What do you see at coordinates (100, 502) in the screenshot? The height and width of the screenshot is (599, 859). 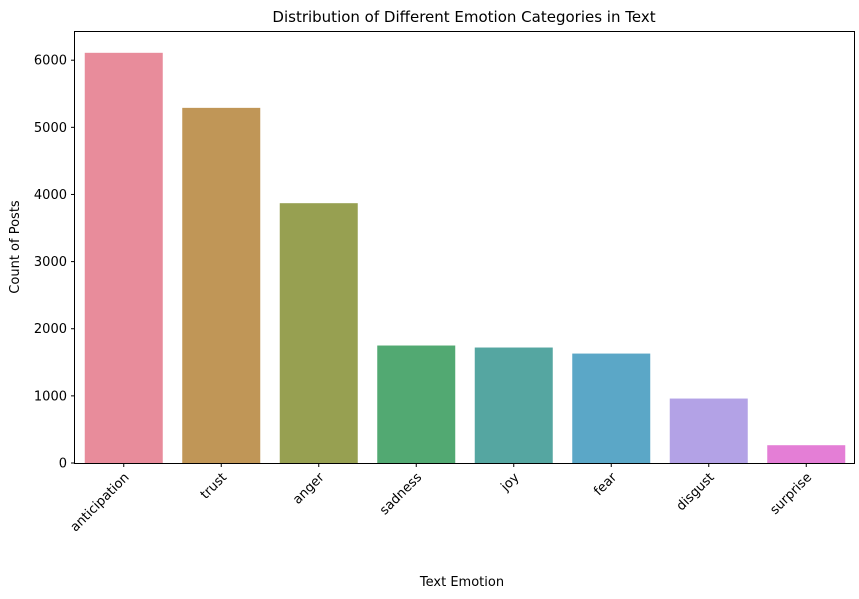 I see `x-tick-label-anticipation: anticipation` at bounding box center [100, 502].